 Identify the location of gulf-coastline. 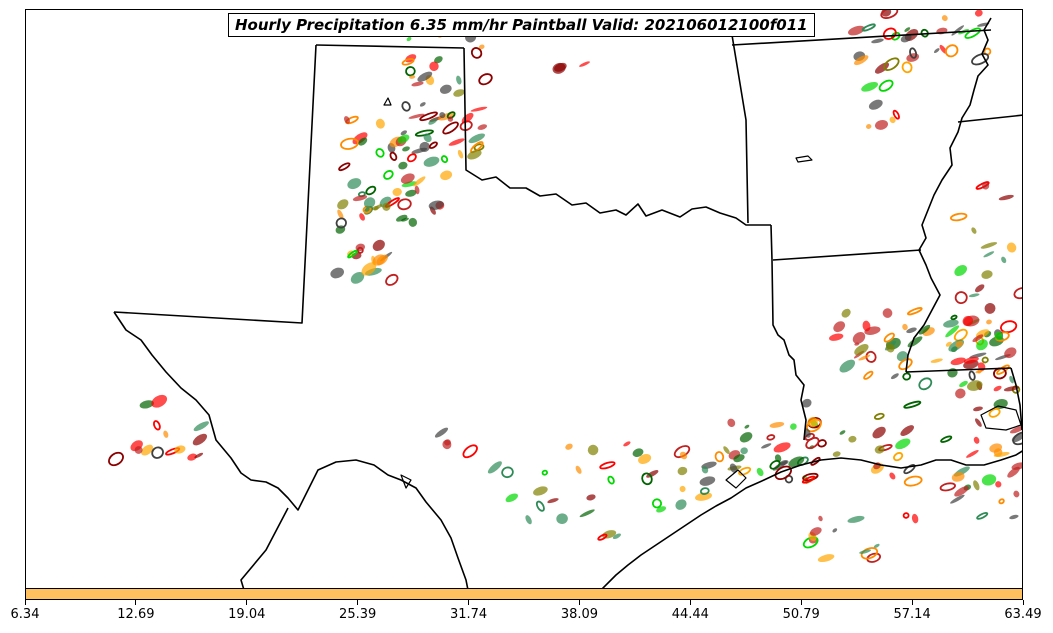
(811, 519).